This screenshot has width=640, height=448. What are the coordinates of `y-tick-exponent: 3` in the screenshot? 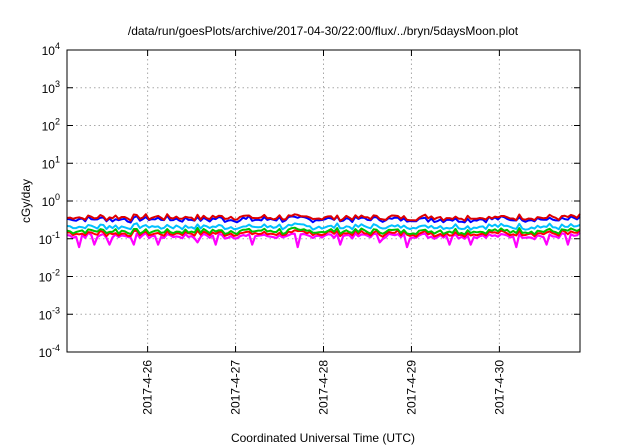 It's located at (57, 84).